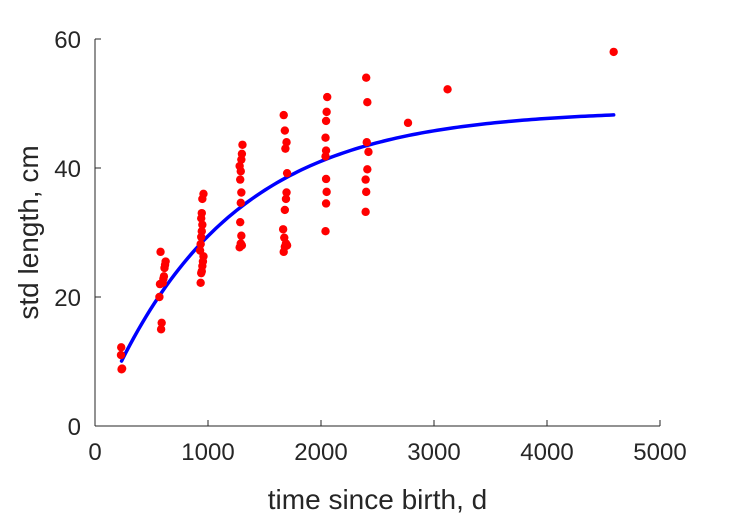 The image size is (729, 521). I want to click on y-tick-label: 40, so click(67, 169).